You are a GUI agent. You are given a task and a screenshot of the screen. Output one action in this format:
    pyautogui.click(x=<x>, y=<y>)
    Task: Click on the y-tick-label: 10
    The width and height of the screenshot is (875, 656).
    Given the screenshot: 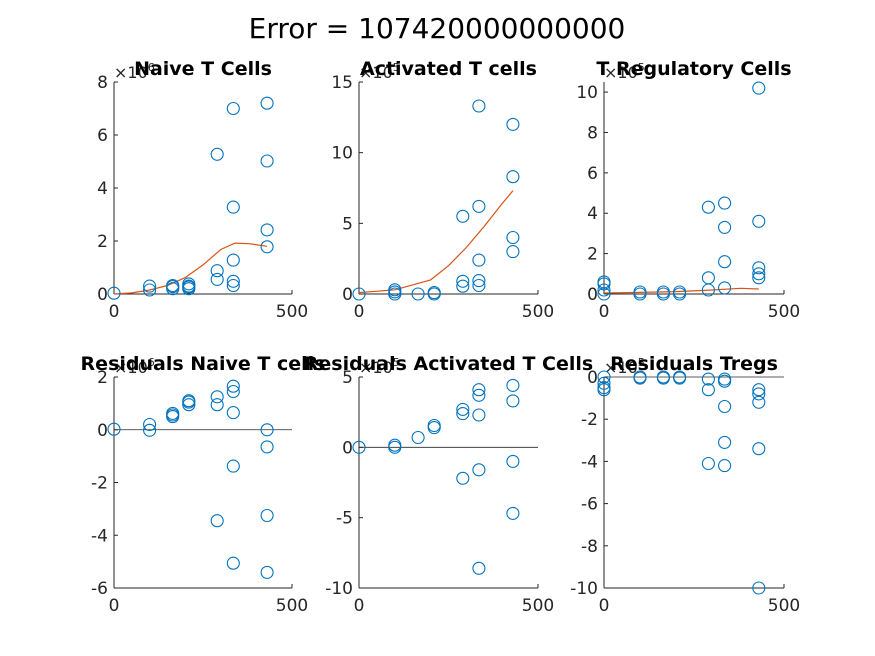 What is the action you would take?
    pyautogui.click(x=342, y=154)
    